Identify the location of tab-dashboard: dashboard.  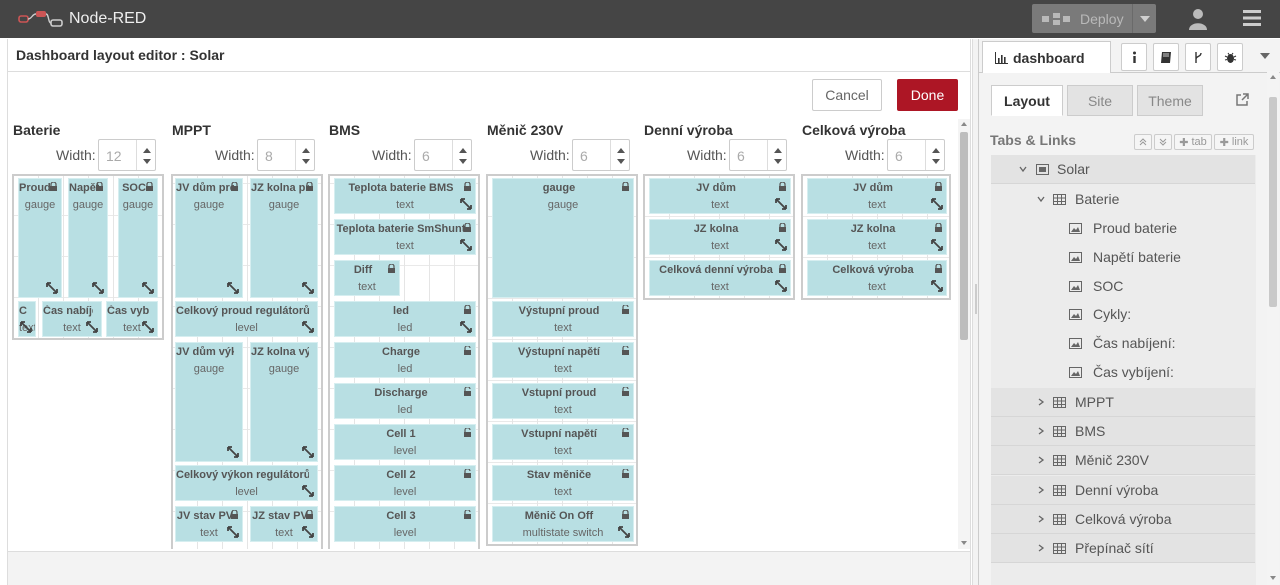
(1046, 57).